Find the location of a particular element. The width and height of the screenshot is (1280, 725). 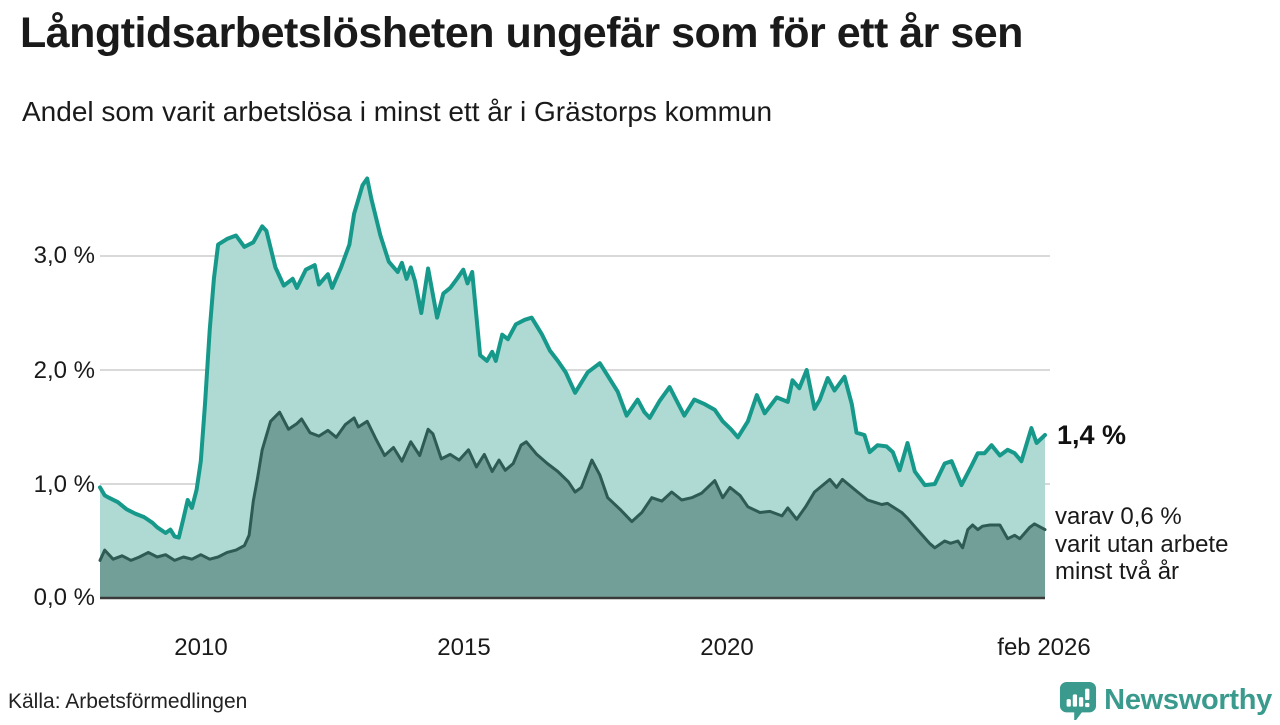

x-tick-2015: 2015 is located at coordinates (464, 647).